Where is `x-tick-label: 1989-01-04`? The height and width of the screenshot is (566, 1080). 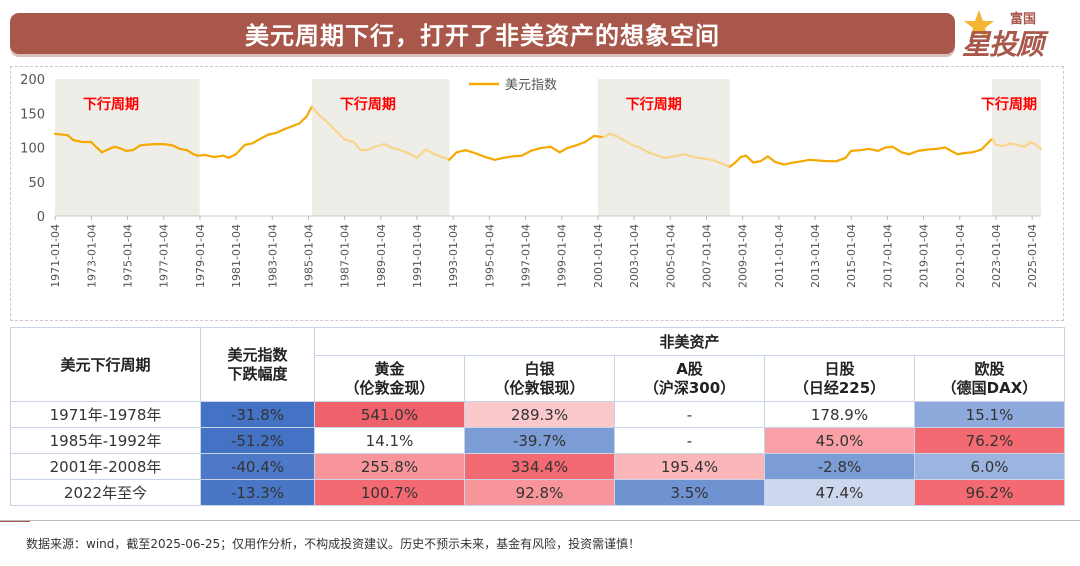
x-tick-label: 1989-01-04 is located at coordinates (381, 256).